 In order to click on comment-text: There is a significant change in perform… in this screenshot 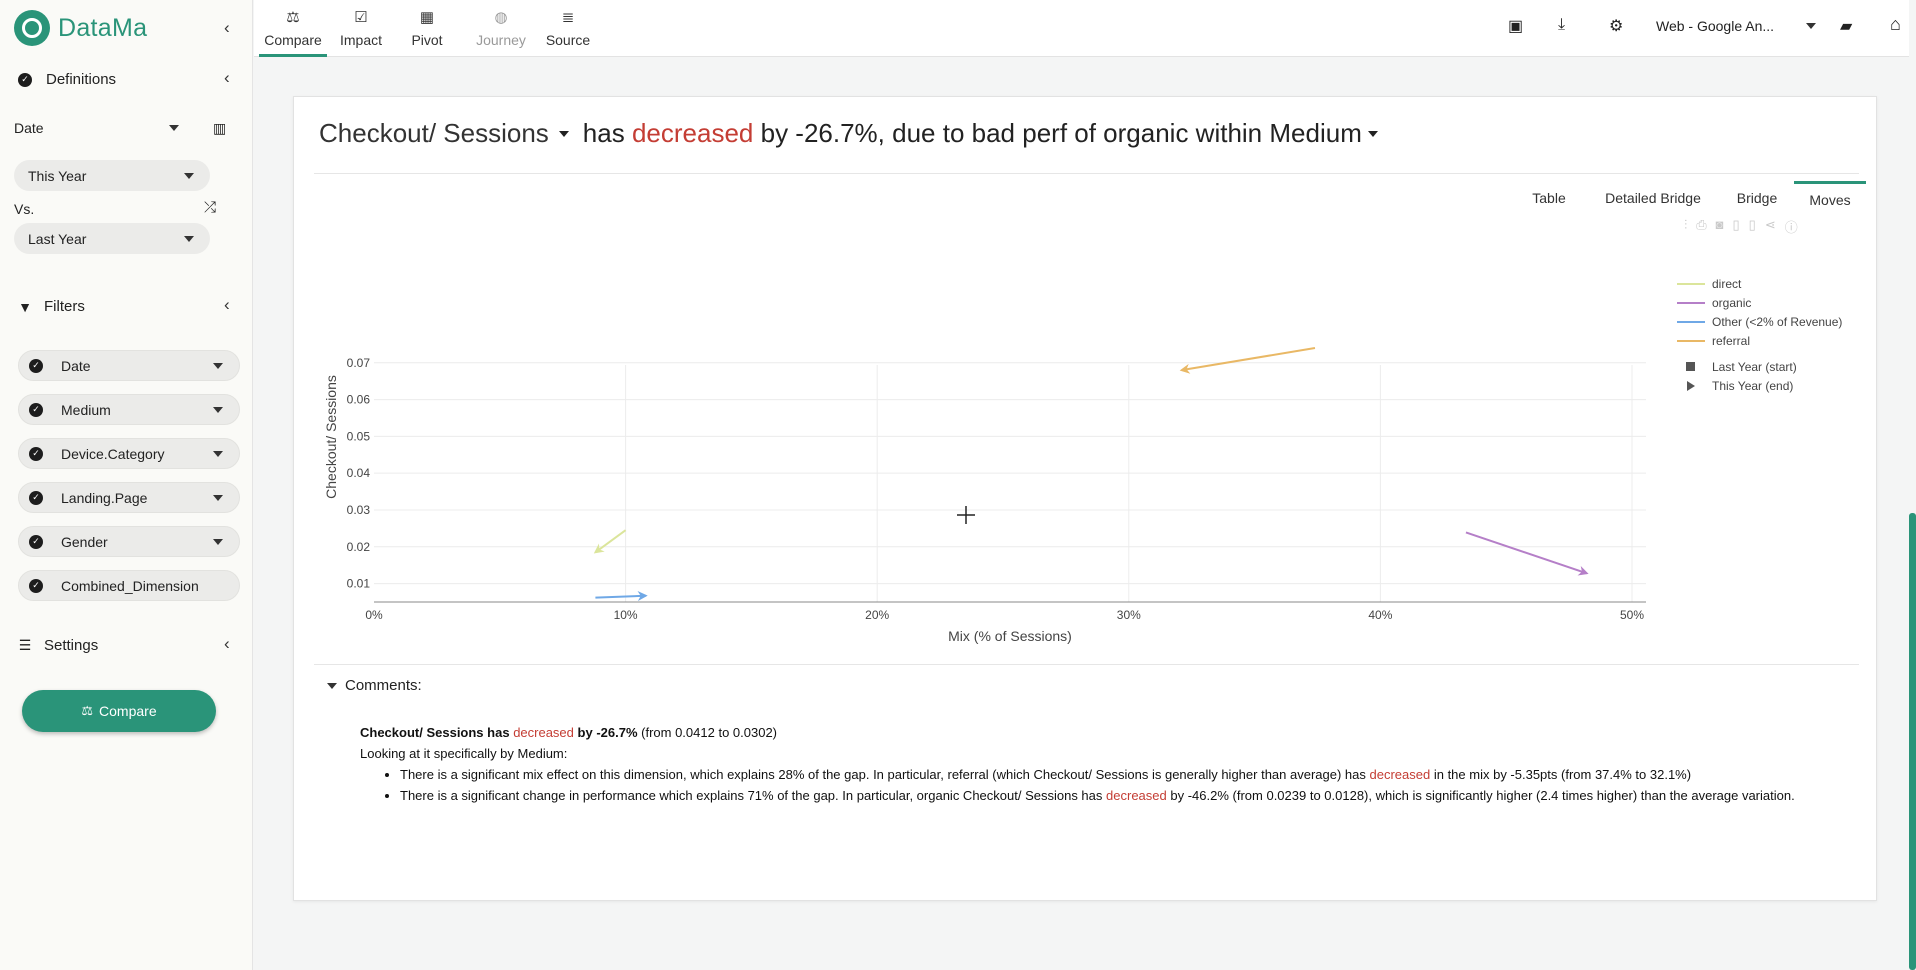, I will do `click(751, 795)`.